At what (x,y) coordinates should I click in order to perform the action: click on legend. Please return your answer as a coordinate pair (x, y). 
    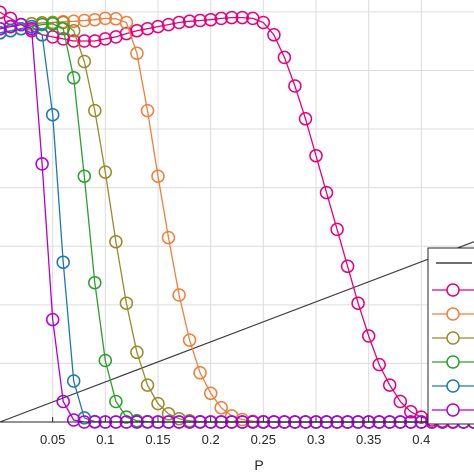
    Looking at the image, I should click on (450, 336).